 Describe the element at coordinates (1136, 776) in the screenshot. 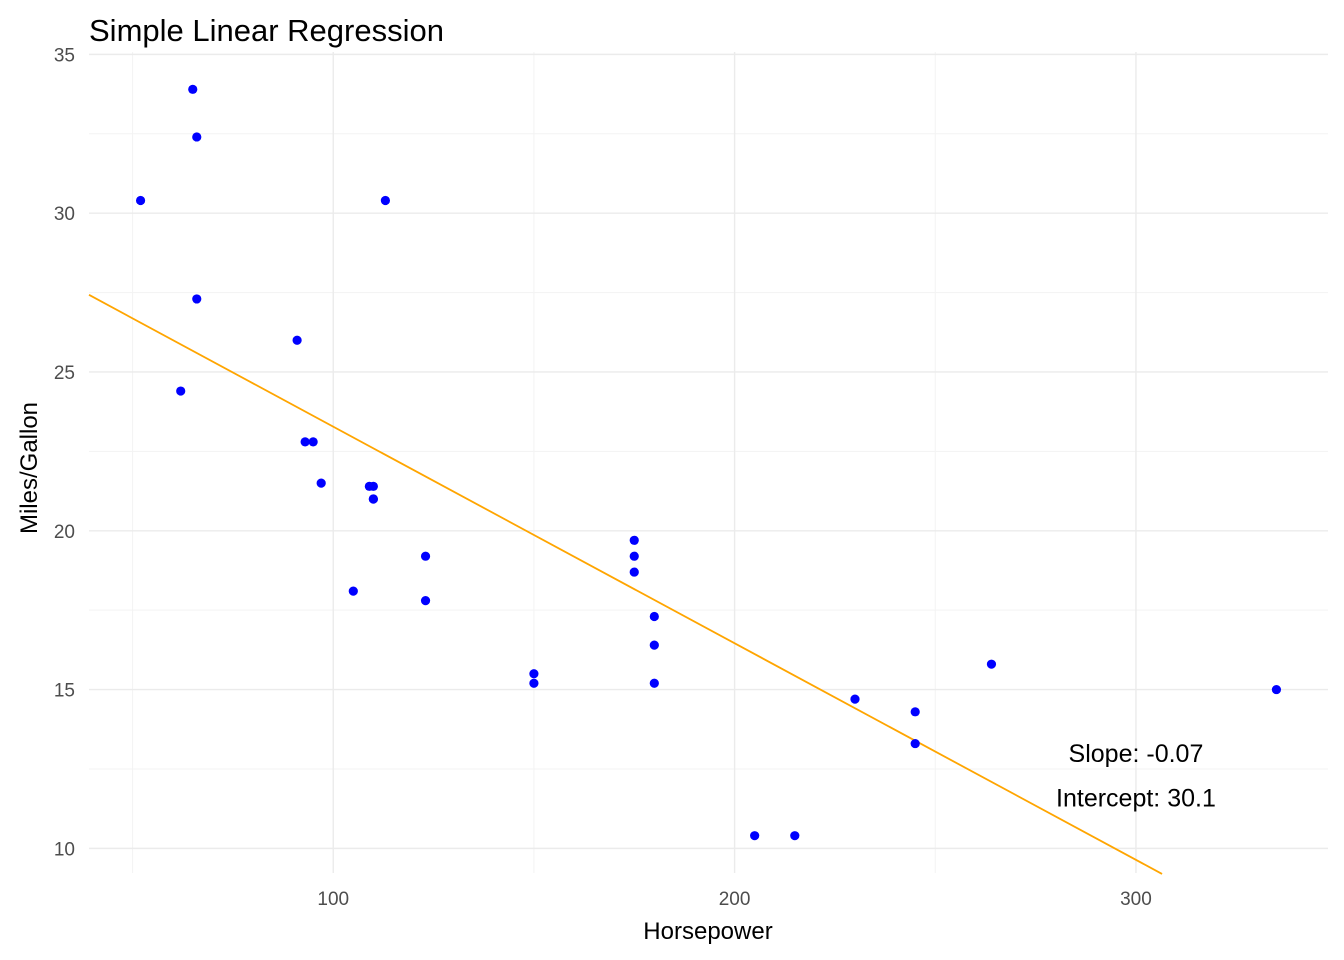

I see `annotations: Slope: -0.07 Intercept: 30.1` at that location.